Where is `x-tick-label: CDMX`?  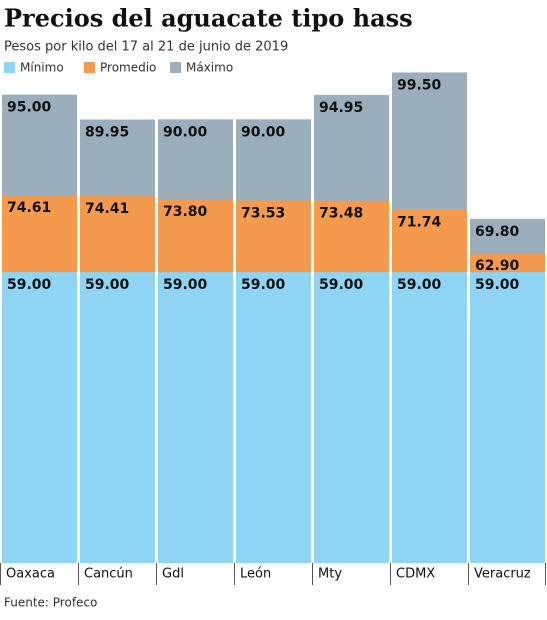 x-tick-label: CDMX is located at coordinates (415, 574).